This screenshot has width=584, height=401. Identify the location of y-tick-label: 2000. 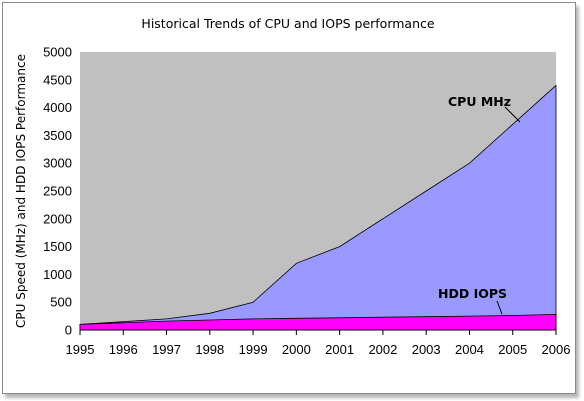
(57, 218).